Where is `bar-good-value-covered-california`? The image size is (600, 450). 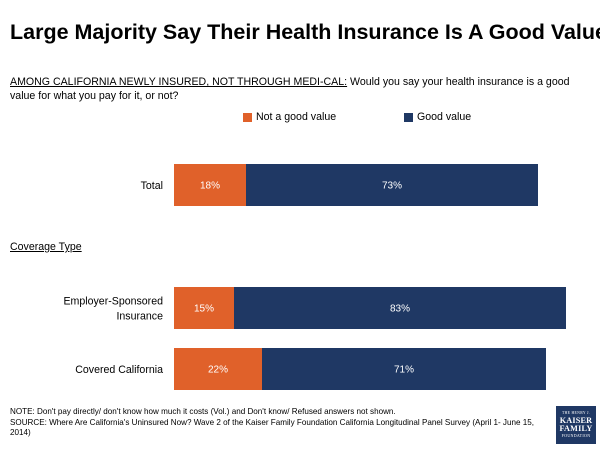 bar-good-value-covered-california is located at coordinates (404, 369).